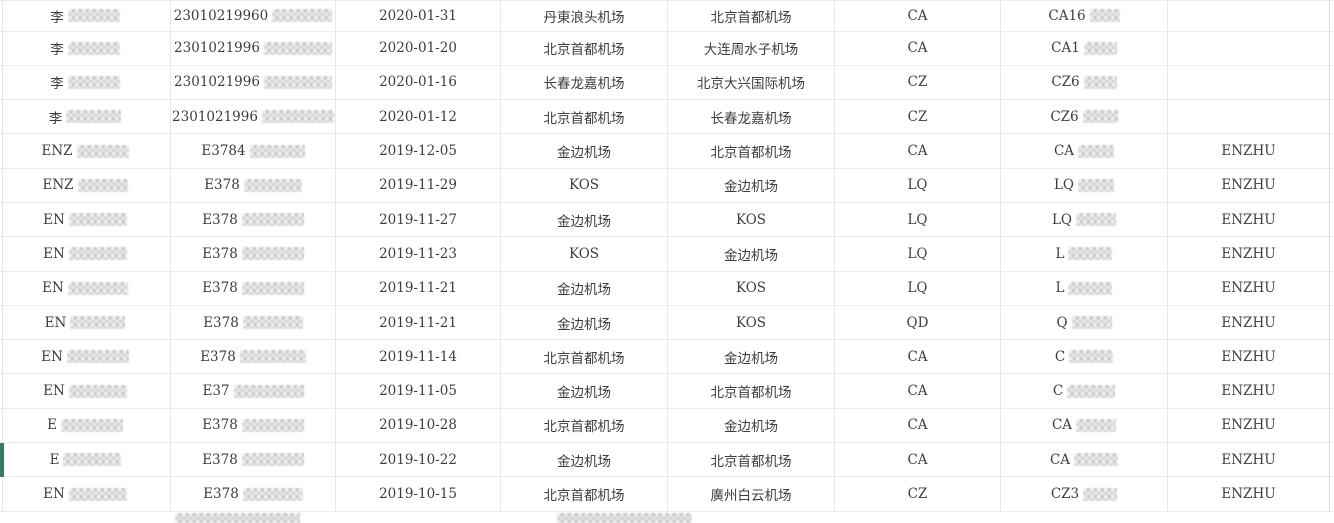 The image size is (1334, 523). Describe the element at coordinates (417, 185) in the screenshot. I see `cell-flight-date: 2019-11-29` at that location.